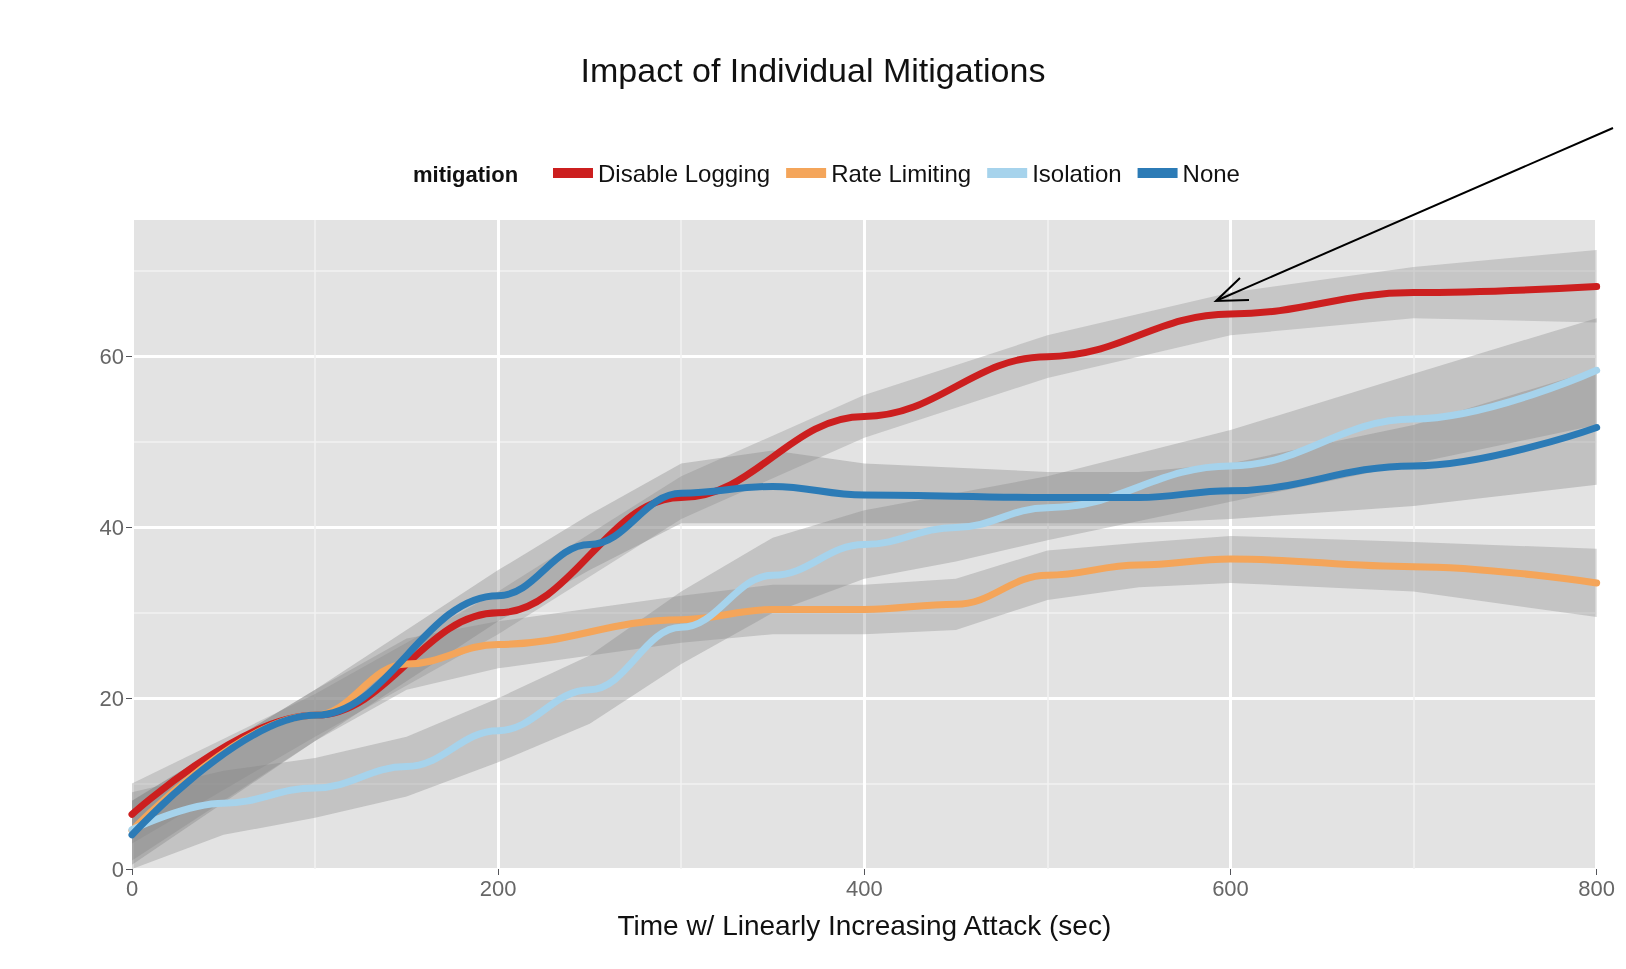 The image size is (1626, 969). What do you see at coordinates (1077, 173) in the screenshot?
I see `legend-label: Isolation` at bounding box center [1077, 173].